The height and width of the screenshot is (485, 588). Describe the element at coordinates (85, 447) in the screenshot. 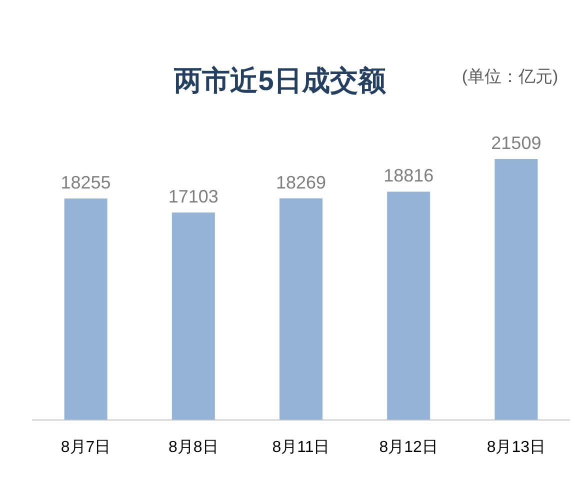

I see `x-tick-label: 8月7日` at that location.